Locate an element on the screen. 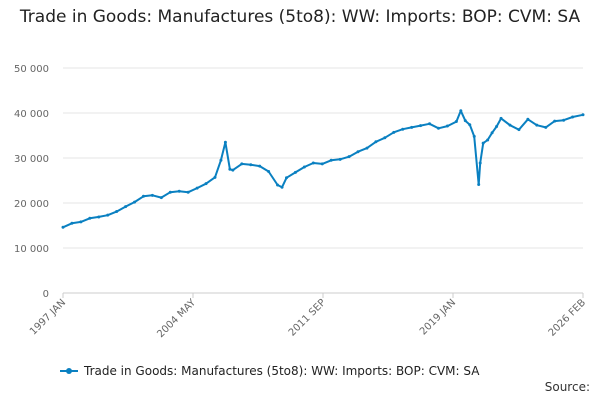 The image size is (600, 400). x-tick-label: 2026 FEB is located at coordinates (568, 318).